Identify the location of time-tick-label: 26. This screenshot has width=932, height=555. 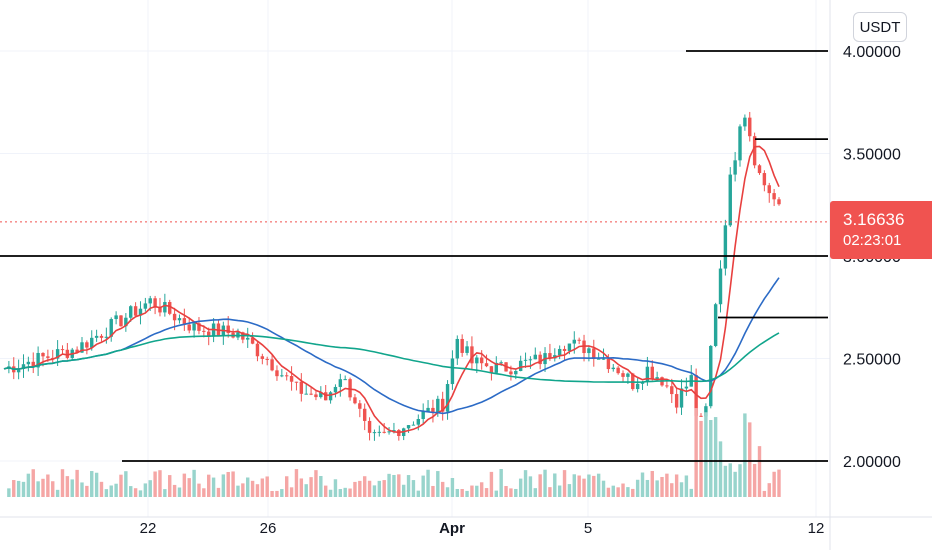
(268, 528).